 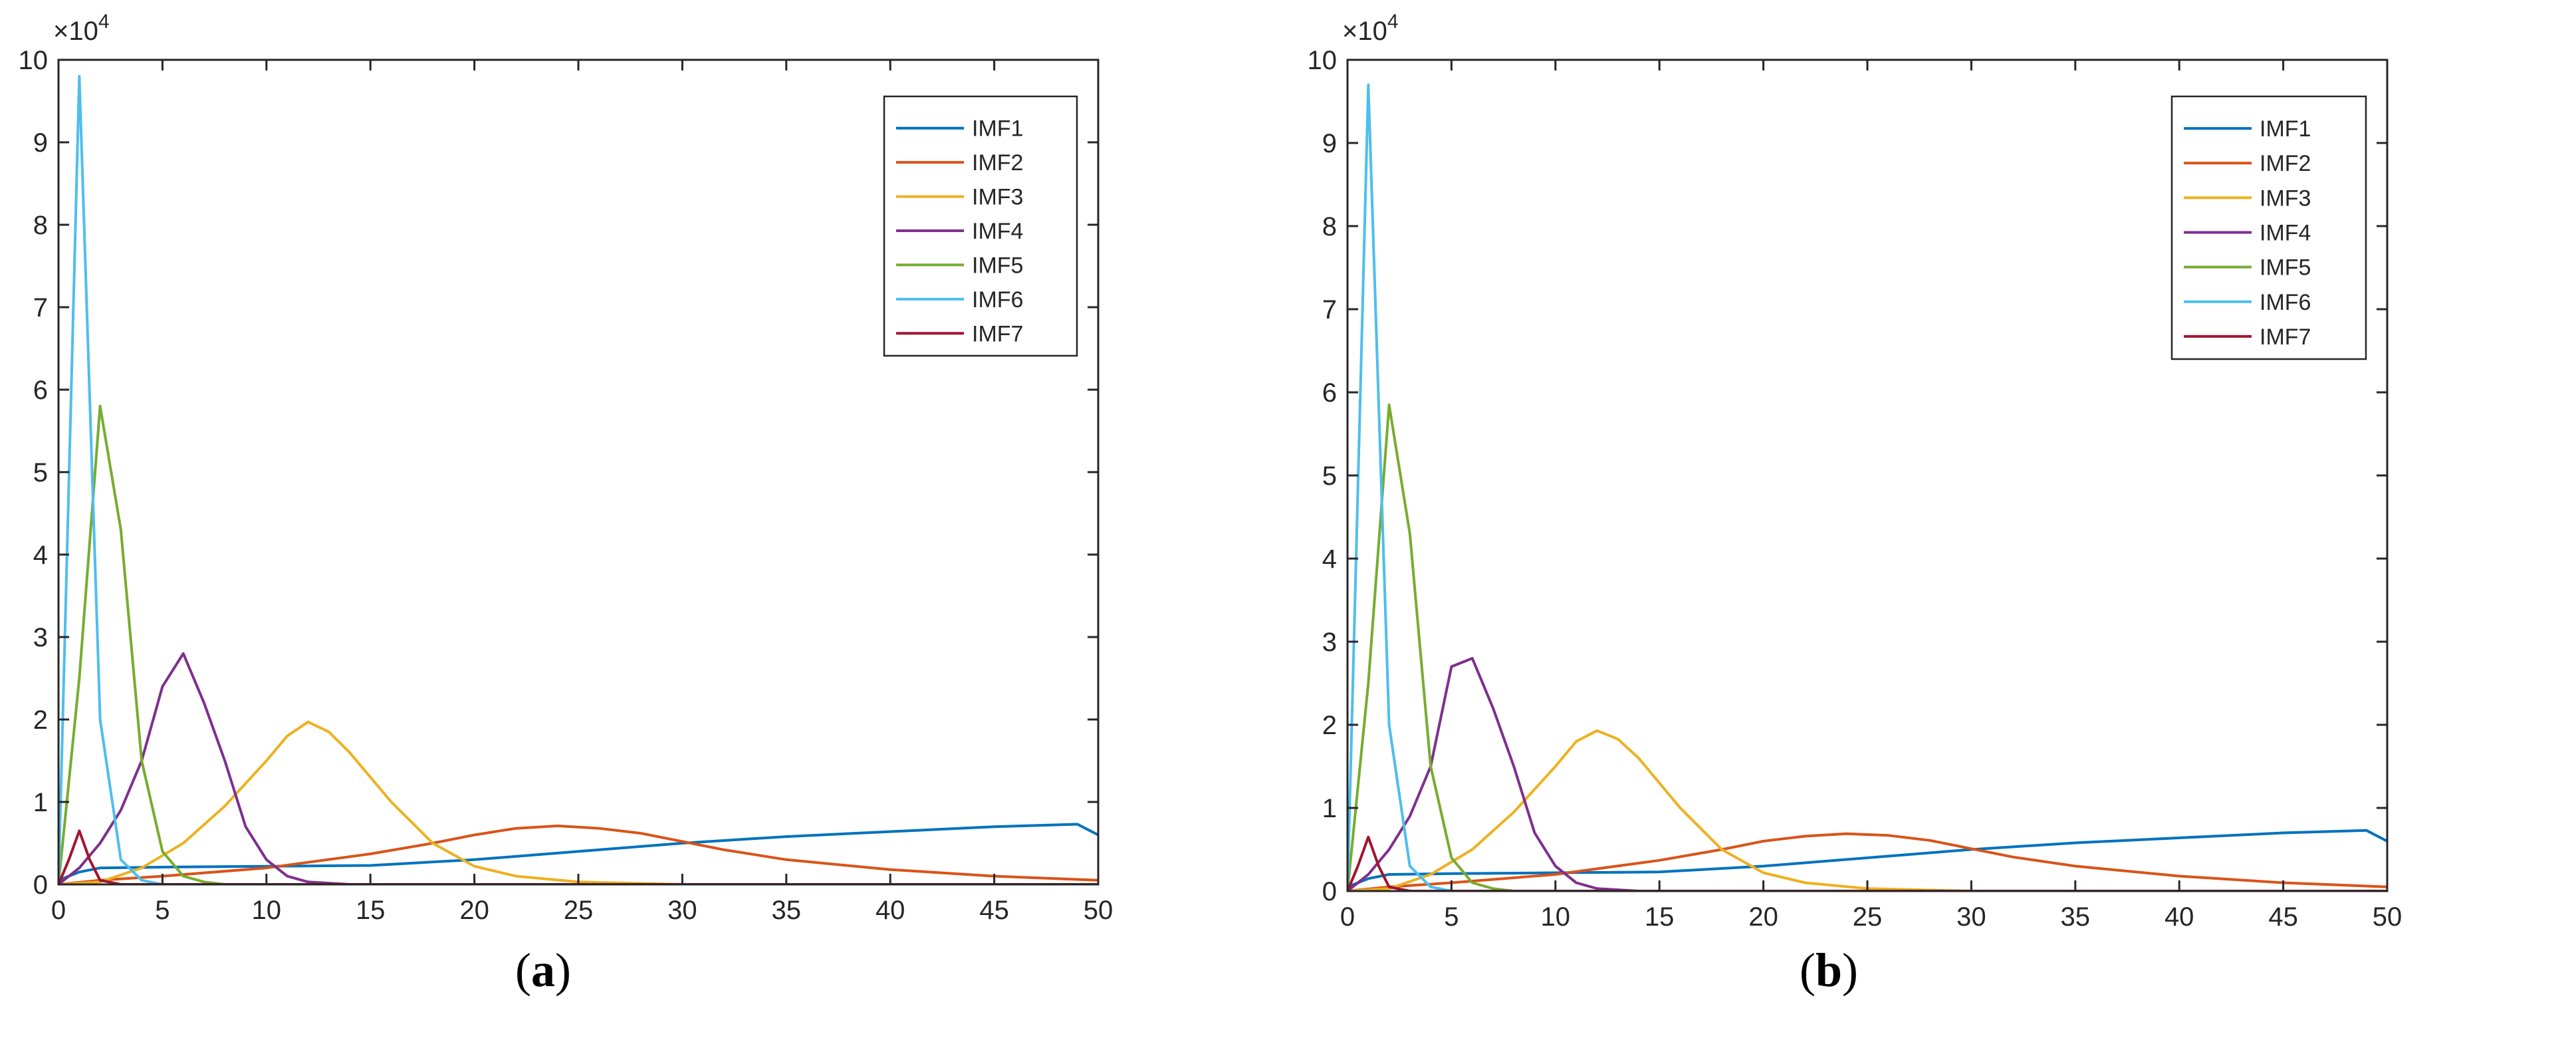 What do you see at coordinates (1868, 917) in the screenshot?
I see `x-tick-label-b: 25` at bounding box center [1868, 917].